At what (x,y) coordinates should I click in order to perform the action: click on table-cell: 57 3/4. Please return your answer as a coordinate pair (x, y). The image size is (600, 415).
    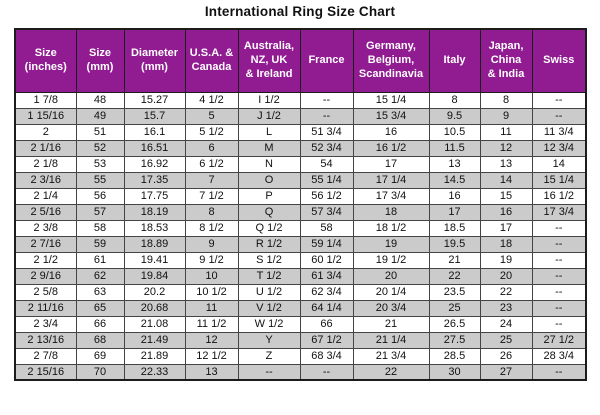
    Looking at the image, I should click on (326, 212).